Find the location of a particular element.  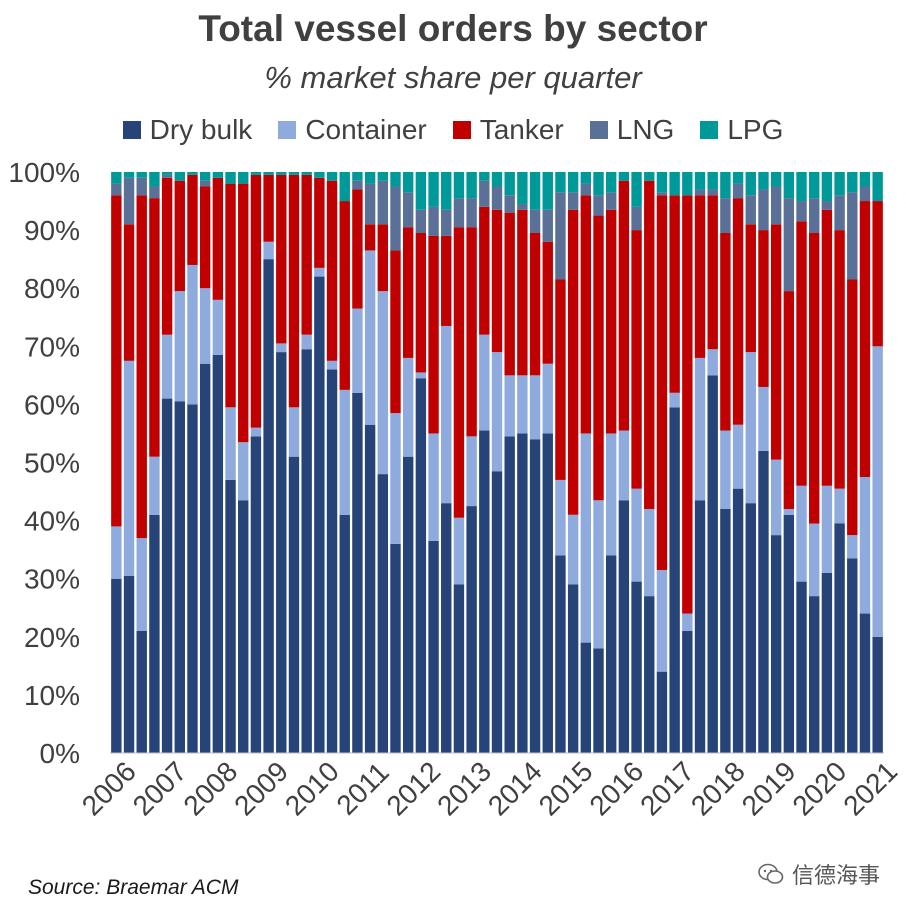

bar-lpg-2016q2 is located at coordinates (636, 189).